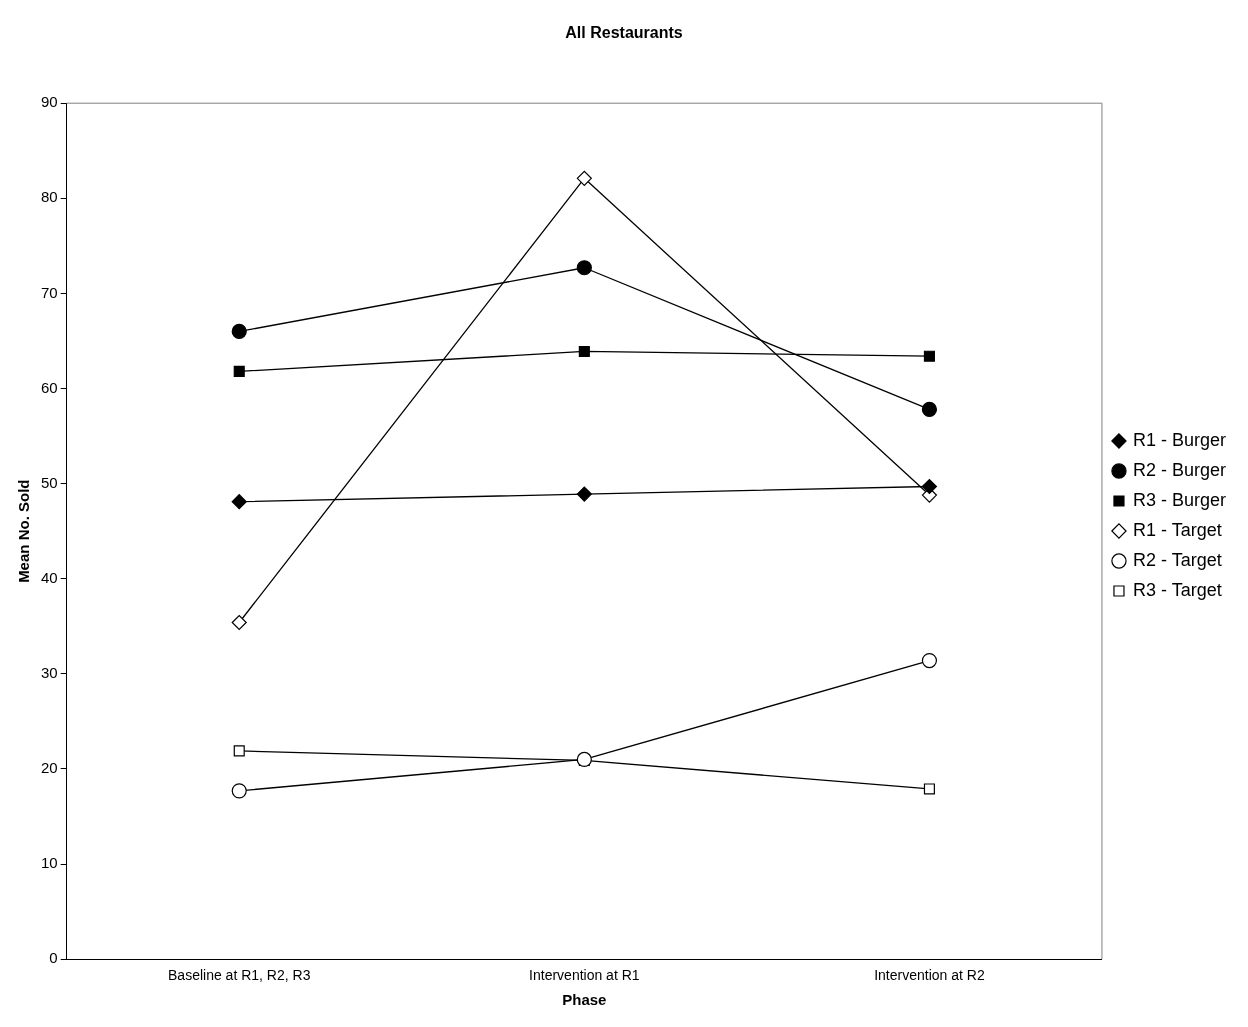 The image size is (1248, 1027). What do you see at coordinates (1179, 439) in the screenshot?
I see `legend-label: R1 - Burger` at bounding box center [1179, 439].